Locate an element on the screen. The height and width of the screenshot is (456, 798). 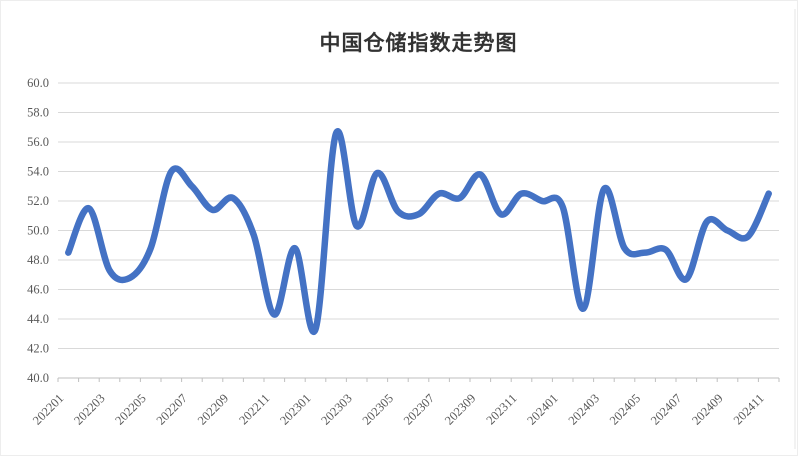
x-axis-tick-label: 202209 is located at coordinates (213, 409).